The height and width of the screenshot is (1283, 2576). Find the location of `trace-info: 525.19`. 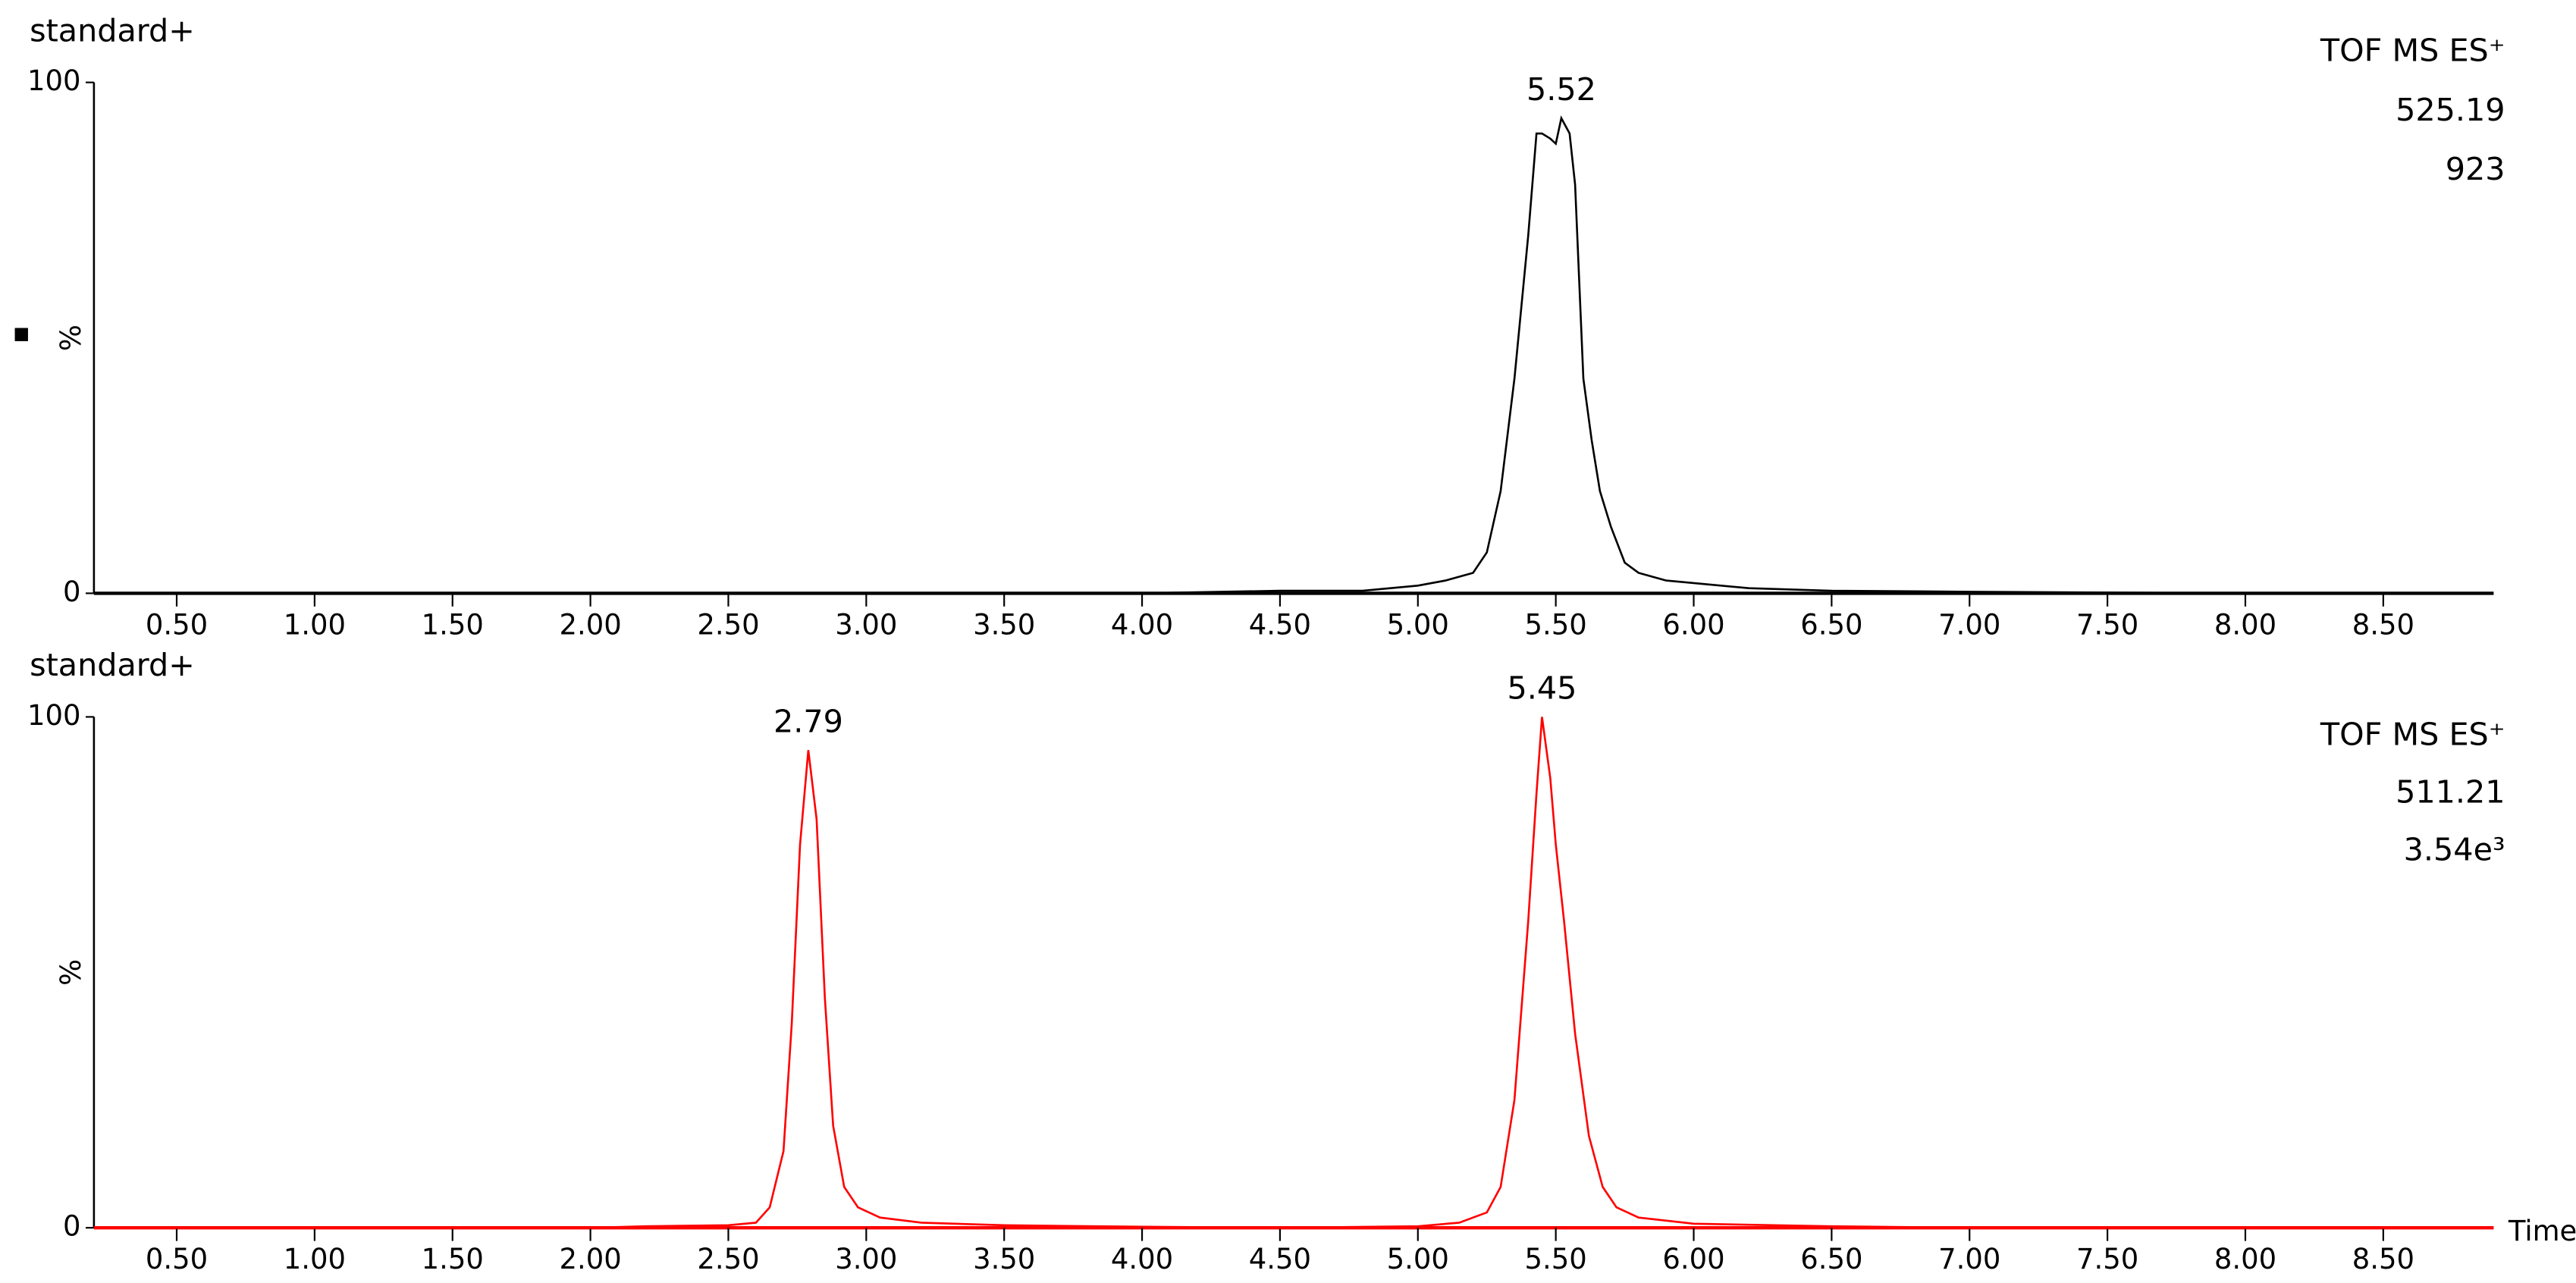

trace-info: 525.19 is located at coordinates (2450, 110).